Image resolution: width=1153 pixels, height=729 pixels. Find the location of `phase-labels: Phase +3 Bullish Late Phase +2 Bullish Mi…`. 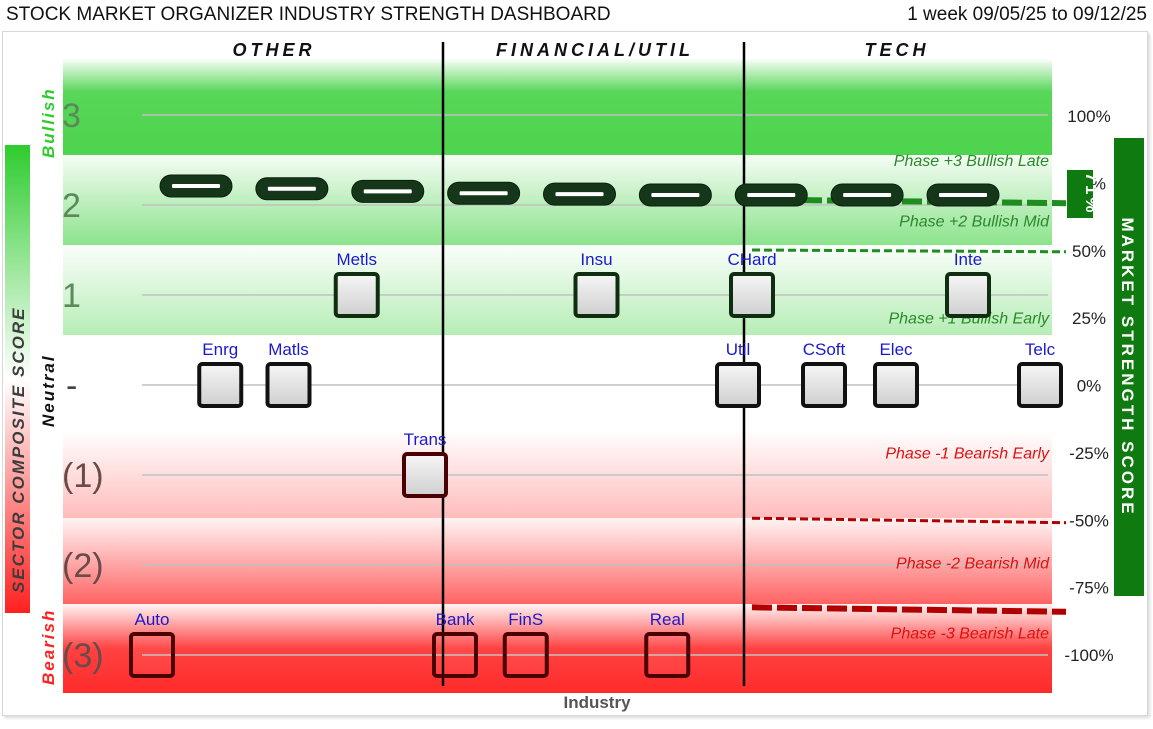

phase-labels: Phase +3 Bullish Late Phase +2 Bullish Mi… is located at coordinates (967, 398).